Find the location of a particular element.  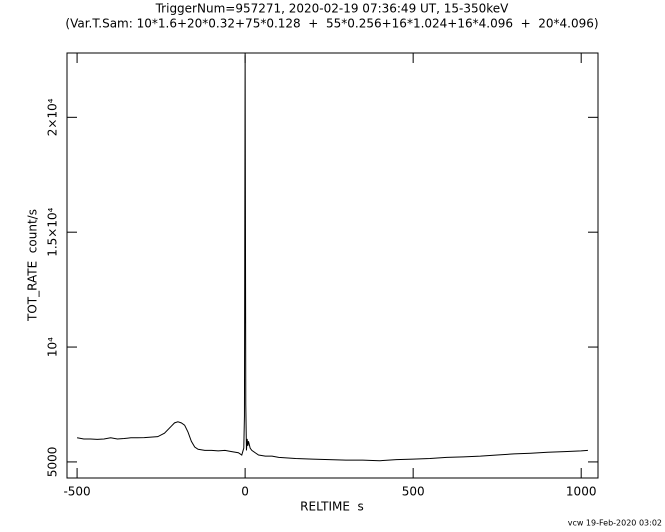

x-axis-label: RELTIME s is located at coordinates (332, 507).